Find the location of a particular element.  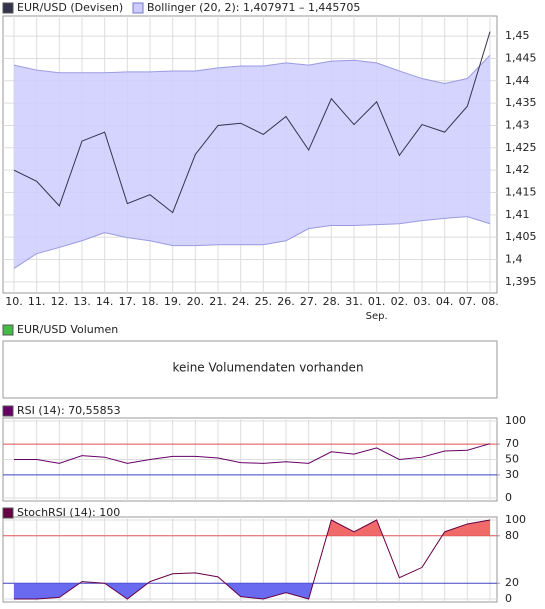

x-tick-label: 07. is located at coordinates (468, 301).